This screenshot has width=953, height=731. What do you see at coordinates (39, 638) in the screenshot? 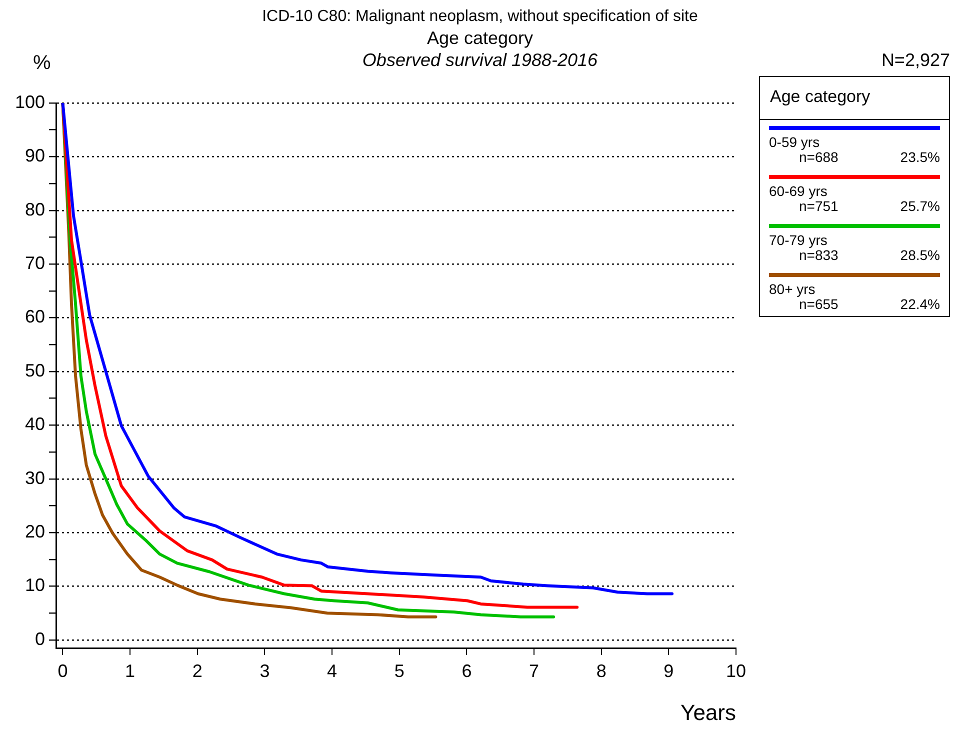
I see `y-tick-label: 0` at bounding box center [39, 638].